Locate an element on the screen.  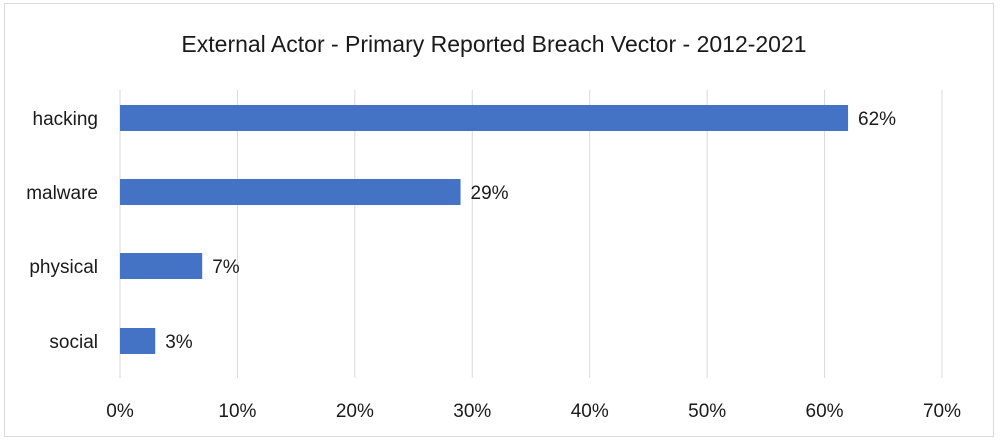
data-label: 7% is located at coordinates (226, 267).